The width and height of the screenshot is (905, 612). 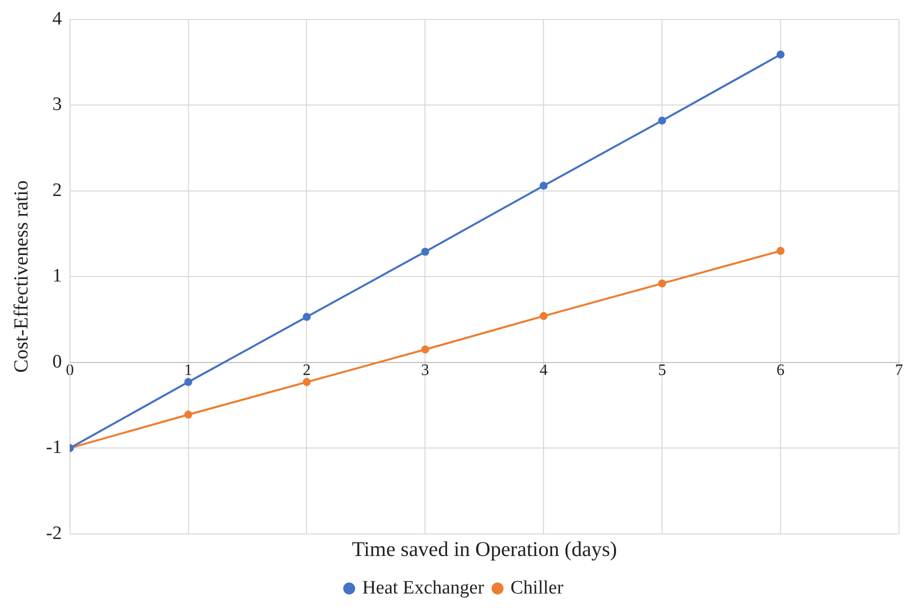 What do you see at coordinates (425, 371) in the screenshot?
I see `x-tick-label: 3` at bounding box center [425, 371].